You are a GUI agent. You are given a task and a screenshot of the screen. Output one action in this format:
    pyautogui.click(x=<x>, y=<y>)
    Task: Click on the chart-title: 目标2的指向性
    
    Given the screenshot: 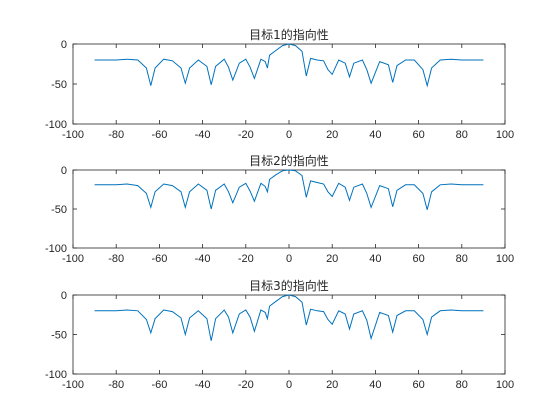 What is the action you would take?
    pyautogui.click(x=289, y=160)
    